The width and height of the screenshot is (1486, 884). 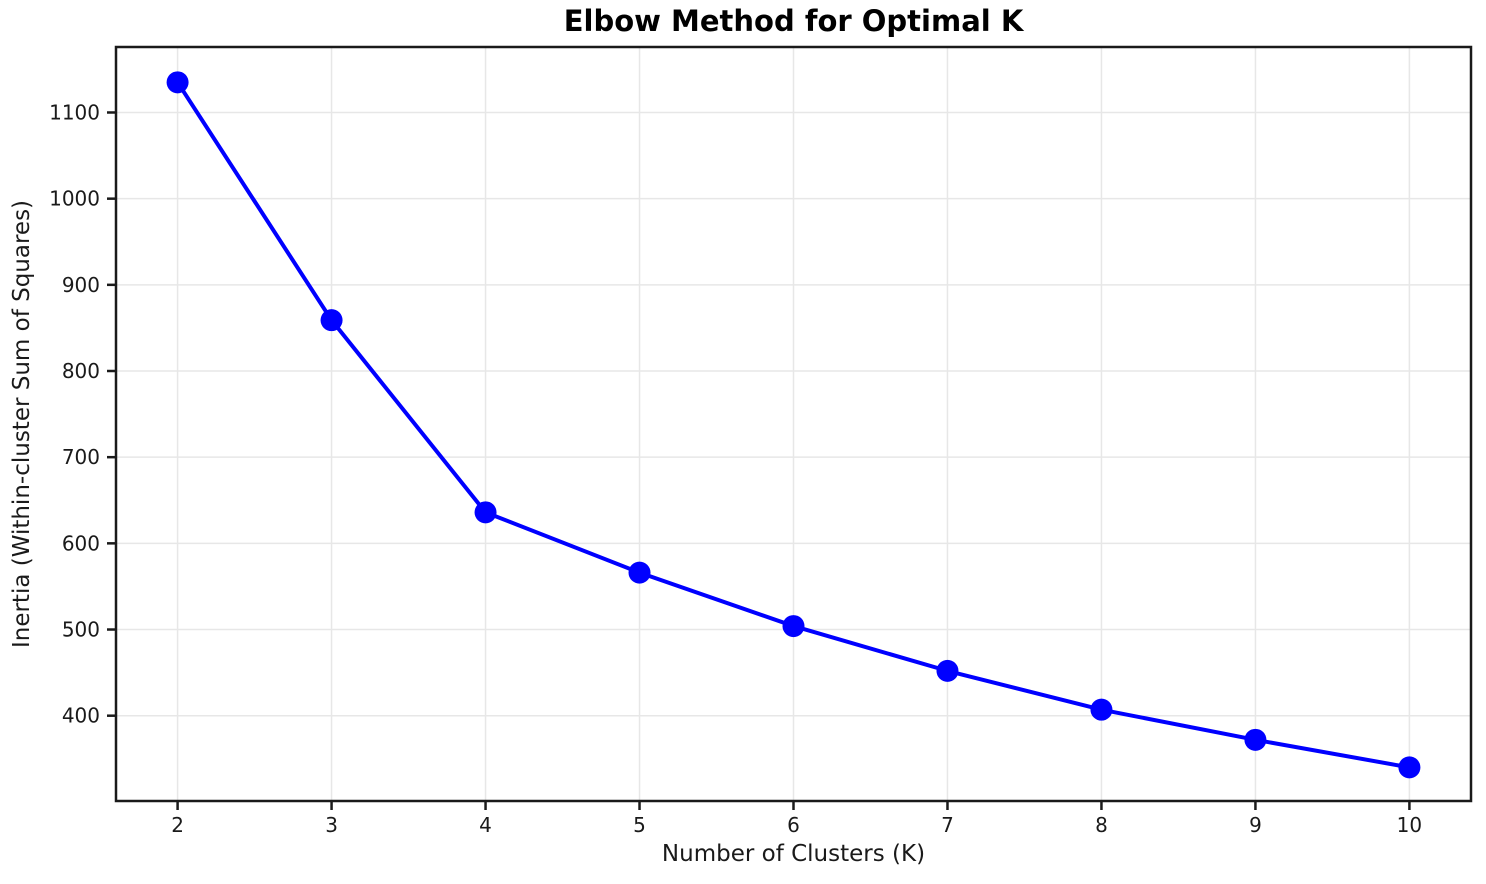 I want to click on y-tick-label: 800, so click(x=81, y=371).